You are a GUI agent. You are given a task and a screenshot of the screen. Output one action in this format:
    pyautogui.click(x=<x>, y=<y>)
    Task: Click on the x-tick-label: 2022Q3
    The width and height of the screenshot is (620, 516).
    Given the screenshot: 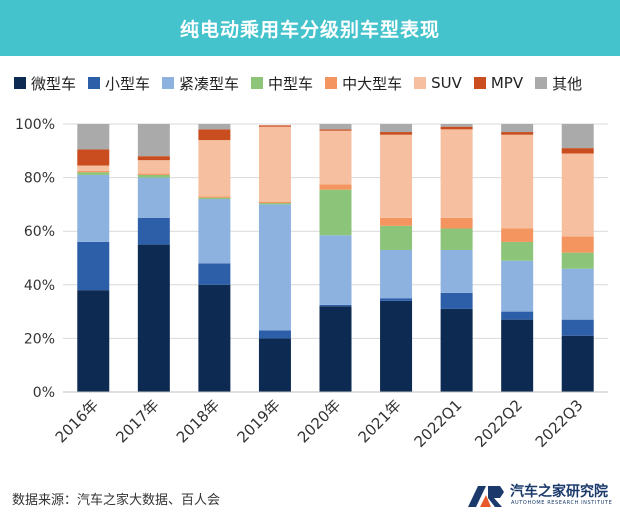 What is the action you would take?
    pyautogui.click(x=559, y=423)
    